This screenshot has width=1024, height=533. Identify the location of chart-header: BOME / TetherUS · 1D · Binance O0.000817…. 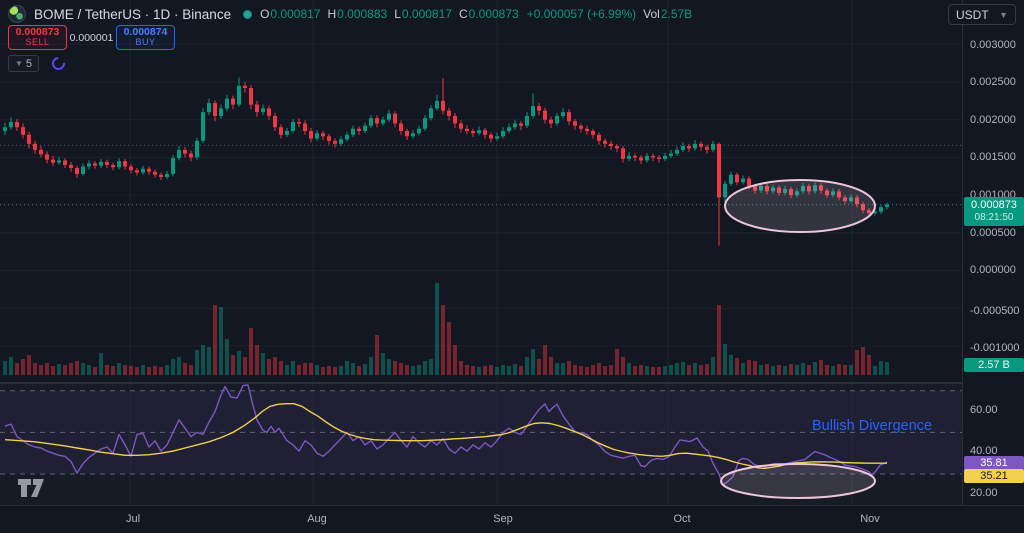
(350, 14).